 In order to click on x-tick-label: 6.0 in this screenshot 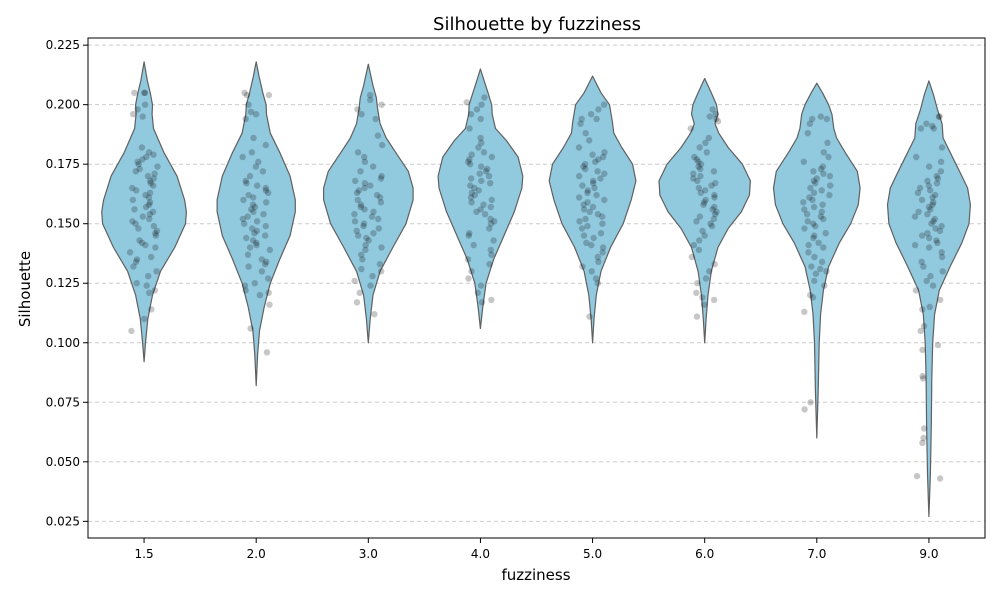, I will do `click(704, 554)`.